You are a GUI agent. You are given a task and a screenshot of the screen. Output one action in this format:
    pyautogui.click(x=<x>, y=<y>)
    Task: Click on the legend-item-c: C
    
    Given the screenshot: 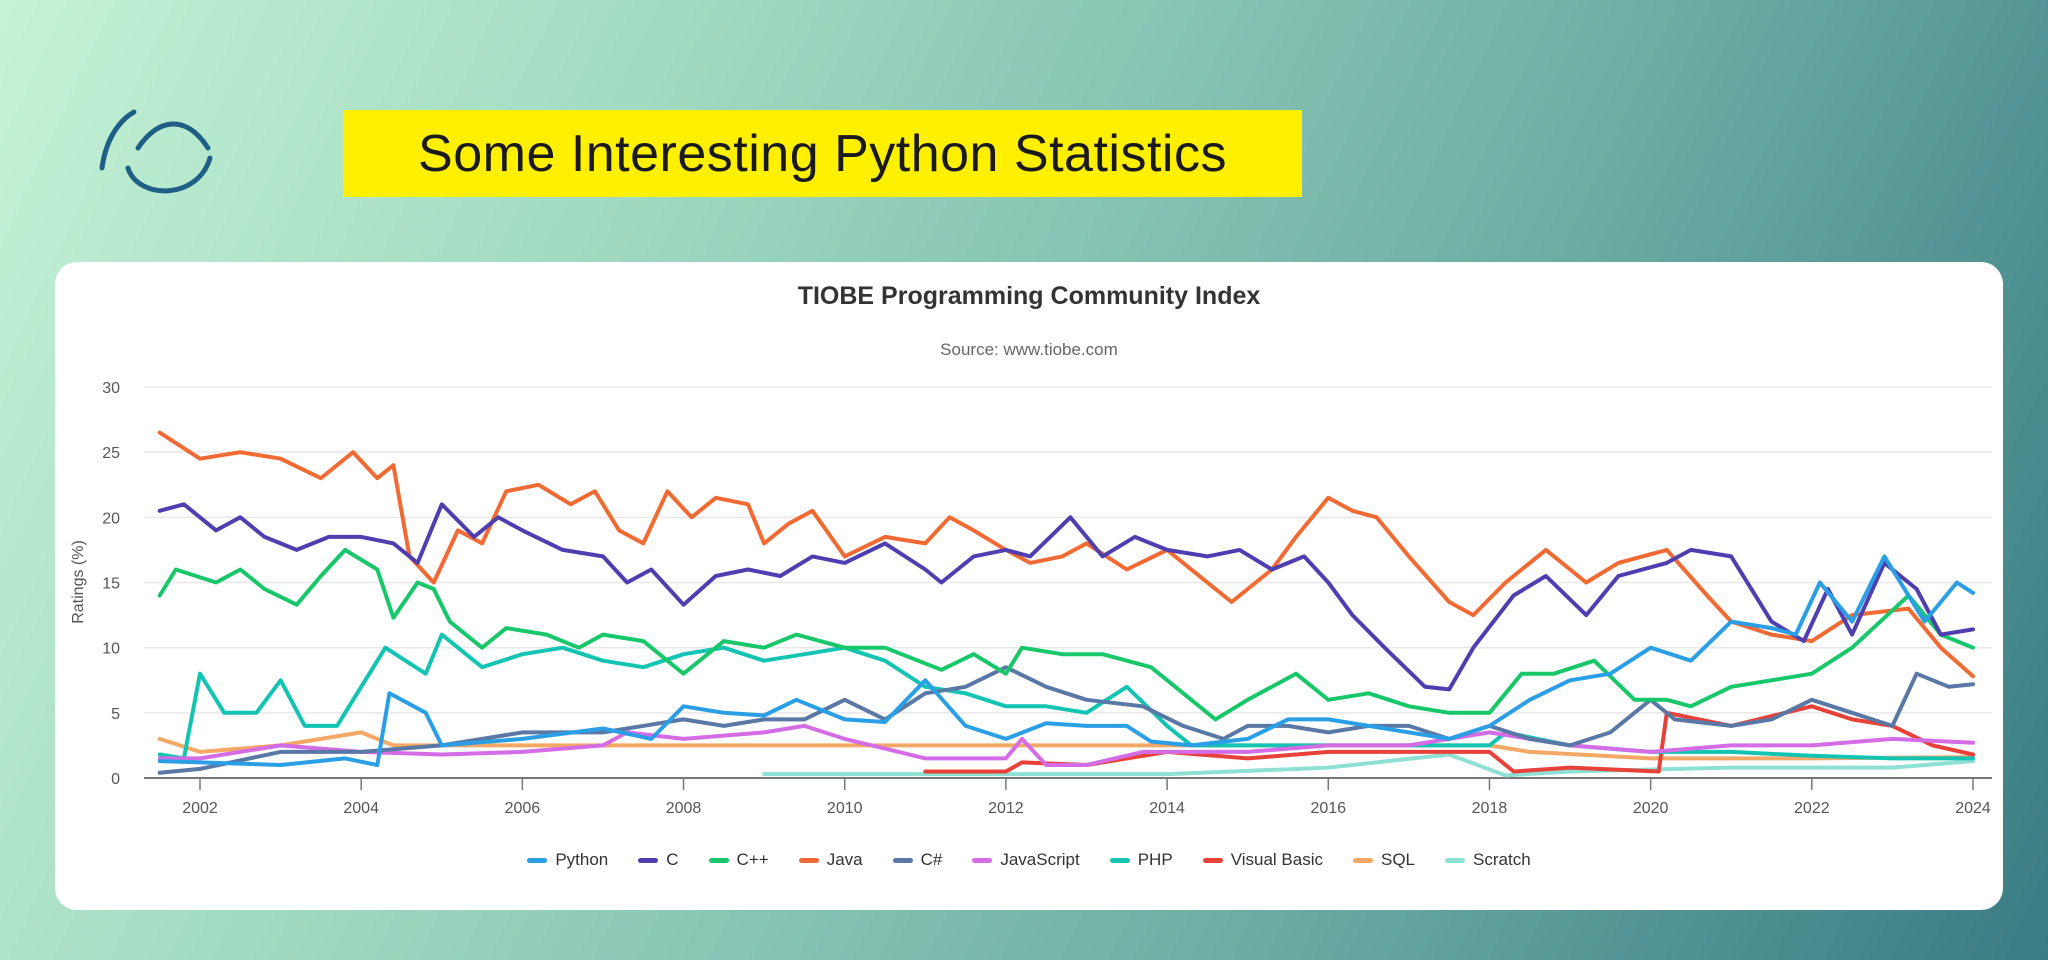 What is the action you would take?
    pyautogui.click(x=658, y=860)
    